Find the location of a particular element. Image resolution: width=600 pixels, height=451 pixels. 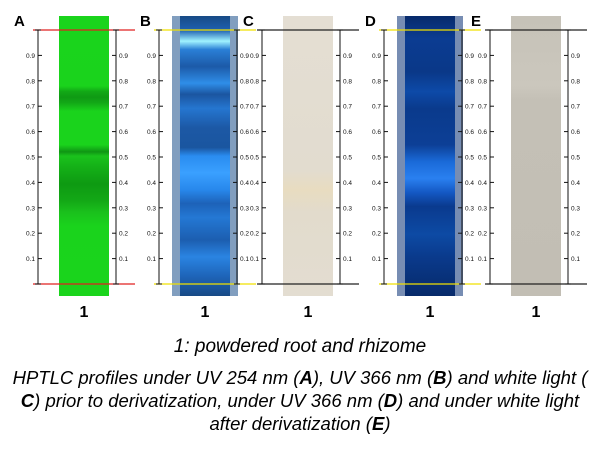

caption-part: ) and white light ( is located at coordinates (517, 377).